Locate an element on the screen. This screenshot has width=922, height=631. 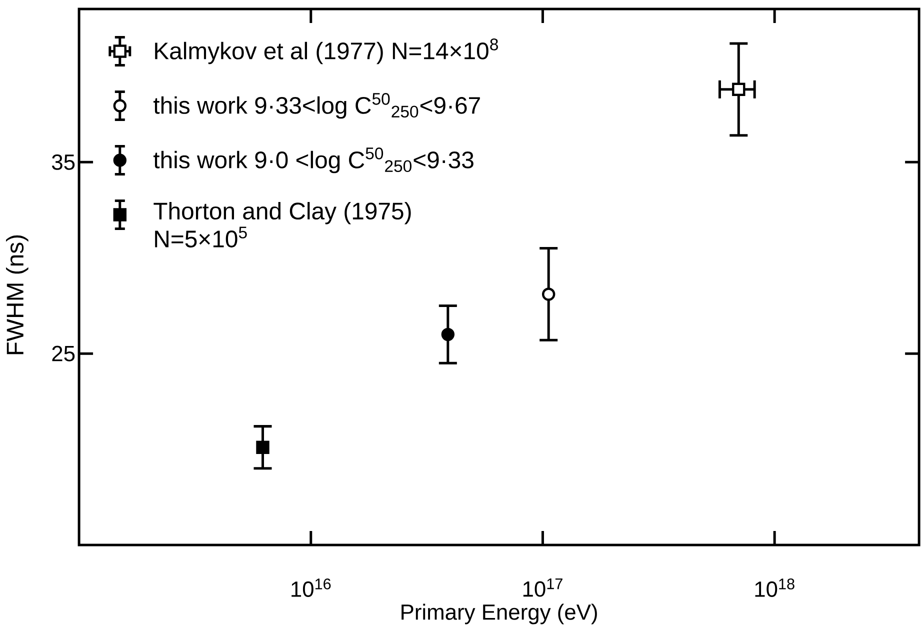
y-tick-label: 35 is located at coordinates (63, 162).